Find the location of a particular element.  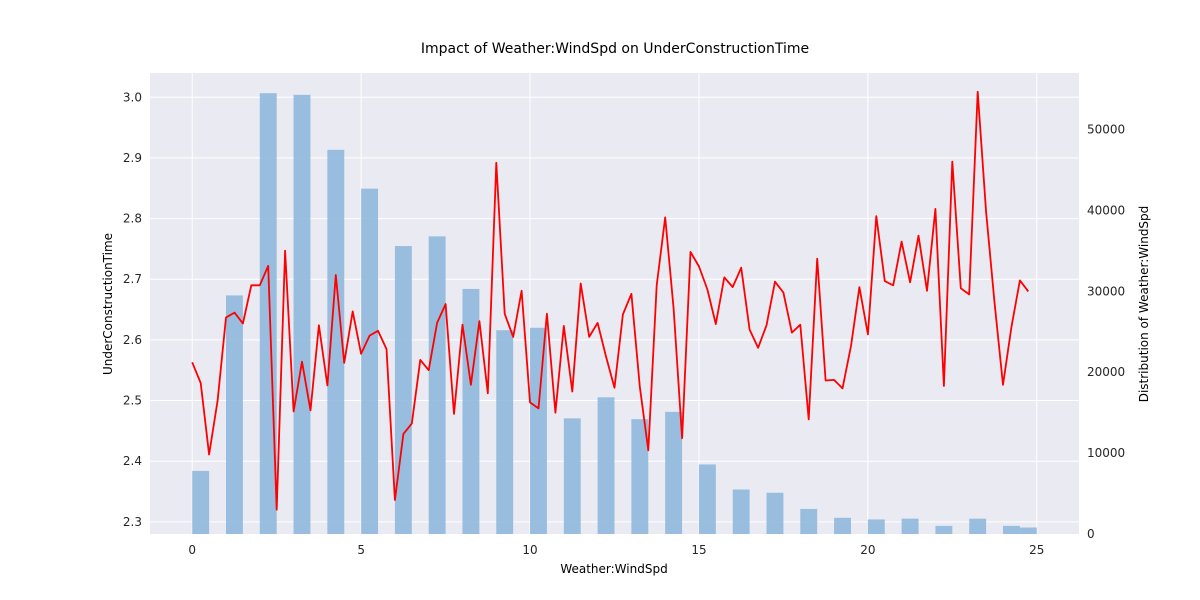

y-right-tick-label: 20000 is located at coordinates (1106, 372).